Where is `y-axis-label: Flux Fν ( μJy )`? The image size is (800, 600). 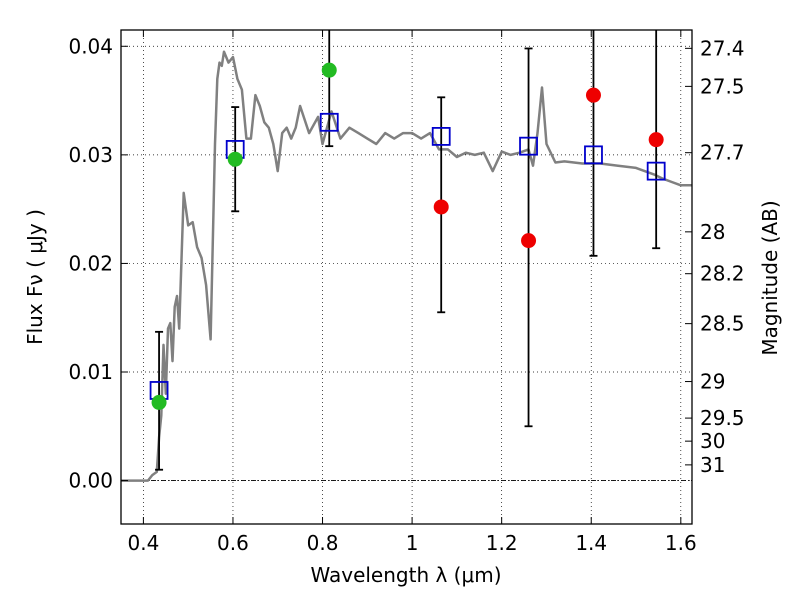 y-axis-label: Flux Fν ( μJy ) is located at coordinates (35, 277).